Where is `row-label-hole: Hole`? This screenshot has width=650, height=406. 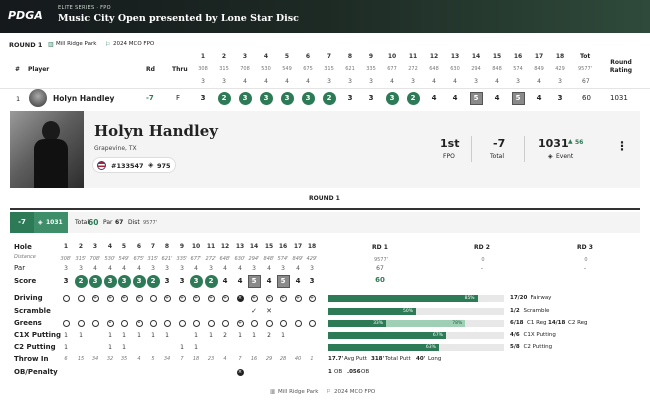
row-label-hole: Hole is located at coordinates (23, 247).